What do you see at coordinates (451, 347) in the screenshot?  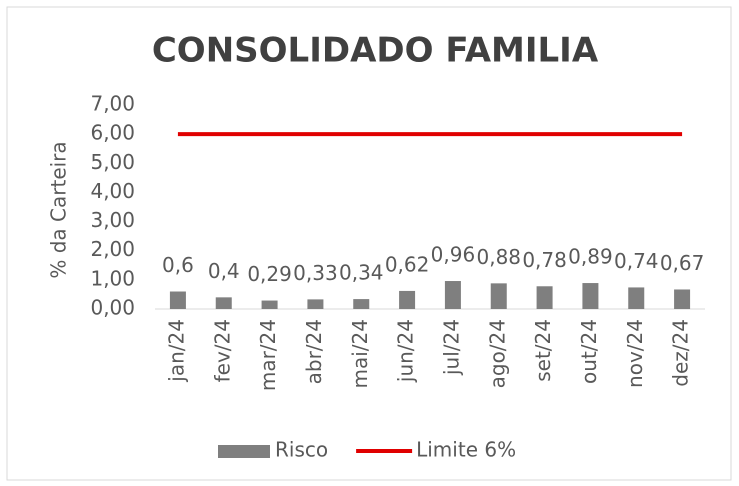 I see `x-tick-label: jul/24` at bounding box center [451, 347].